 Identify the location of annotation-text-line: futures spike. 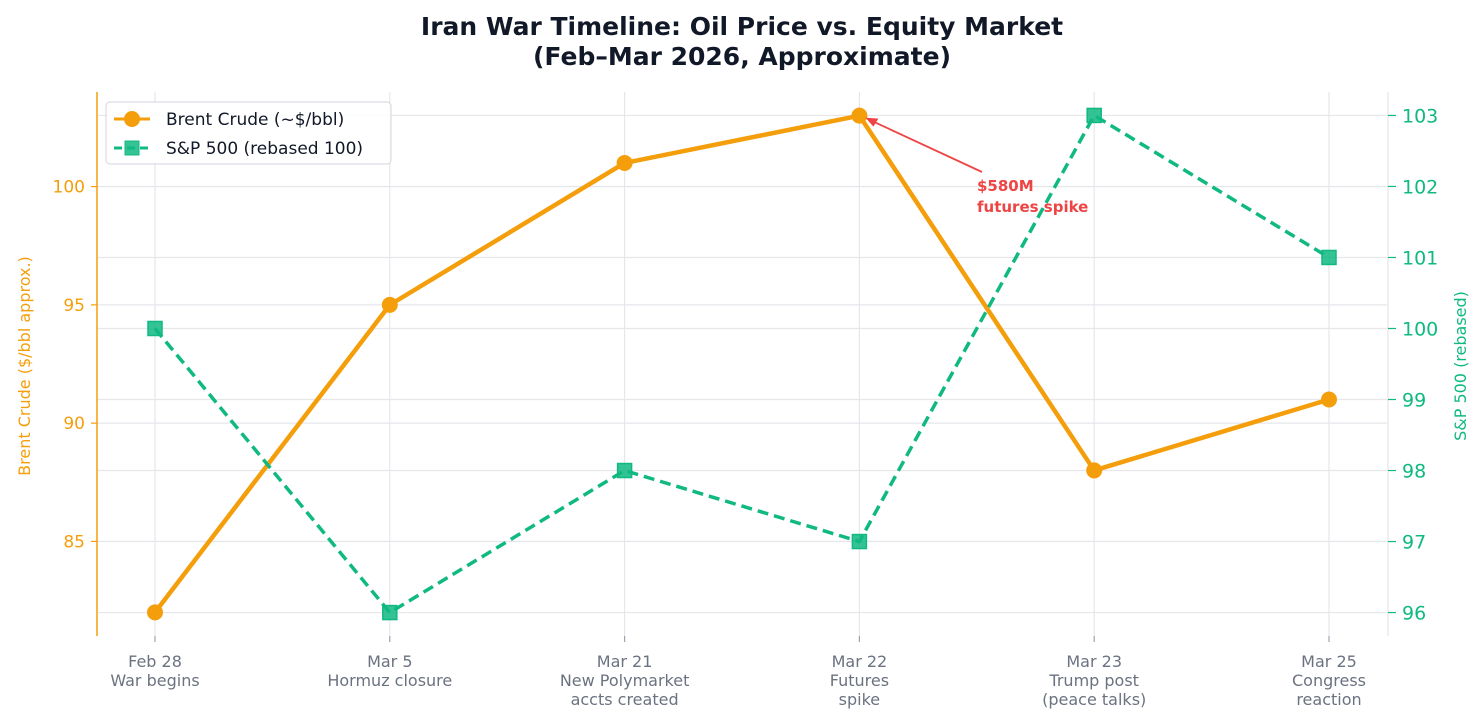
(1032, 207).